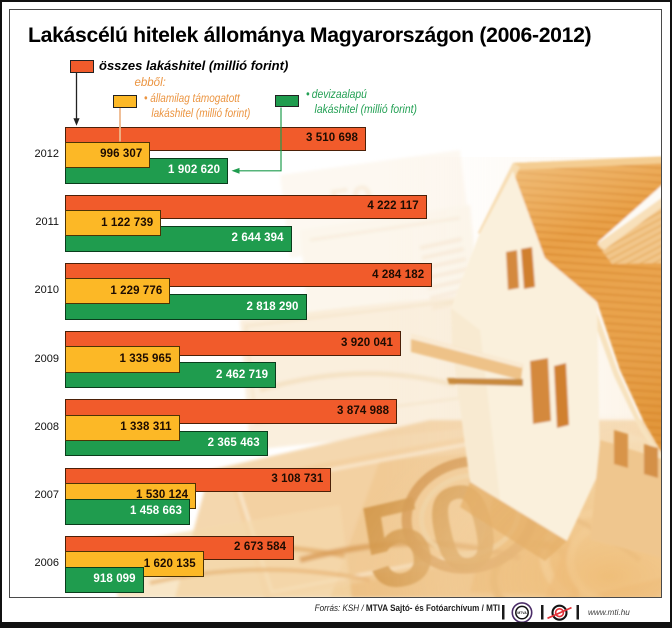 This screenshot has height=628, width=672. What do you see at coordinates (609, 612) in the screenshot?
I see `svg-text: www.mti.hu` at bounding box center [609, 612].